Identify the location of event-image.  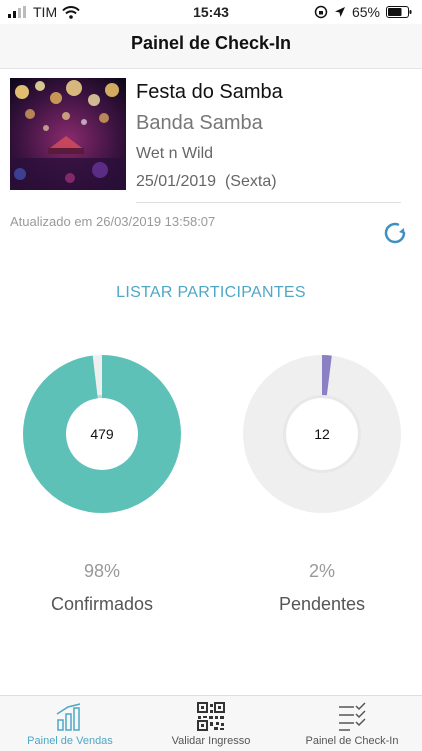
(68, 134).